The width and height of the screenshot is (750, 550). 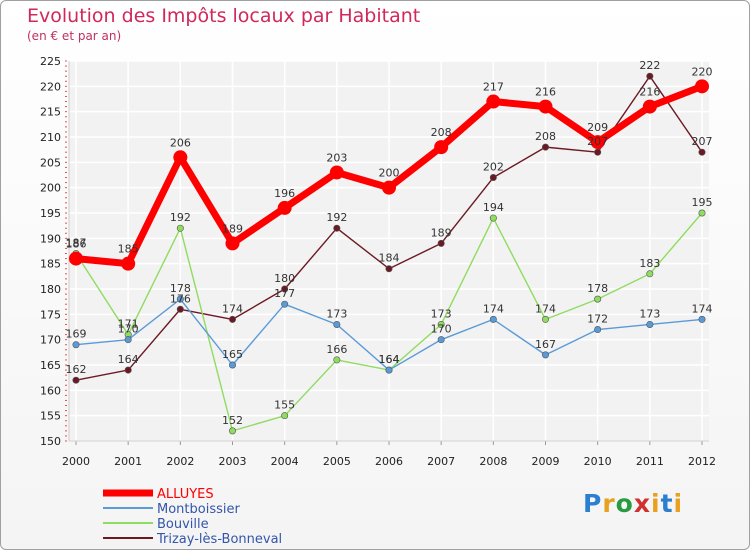 What do you see at coordinates (180, 217) in the screenshot?
I see `data-label: 192` at bounding box center [180, 217].